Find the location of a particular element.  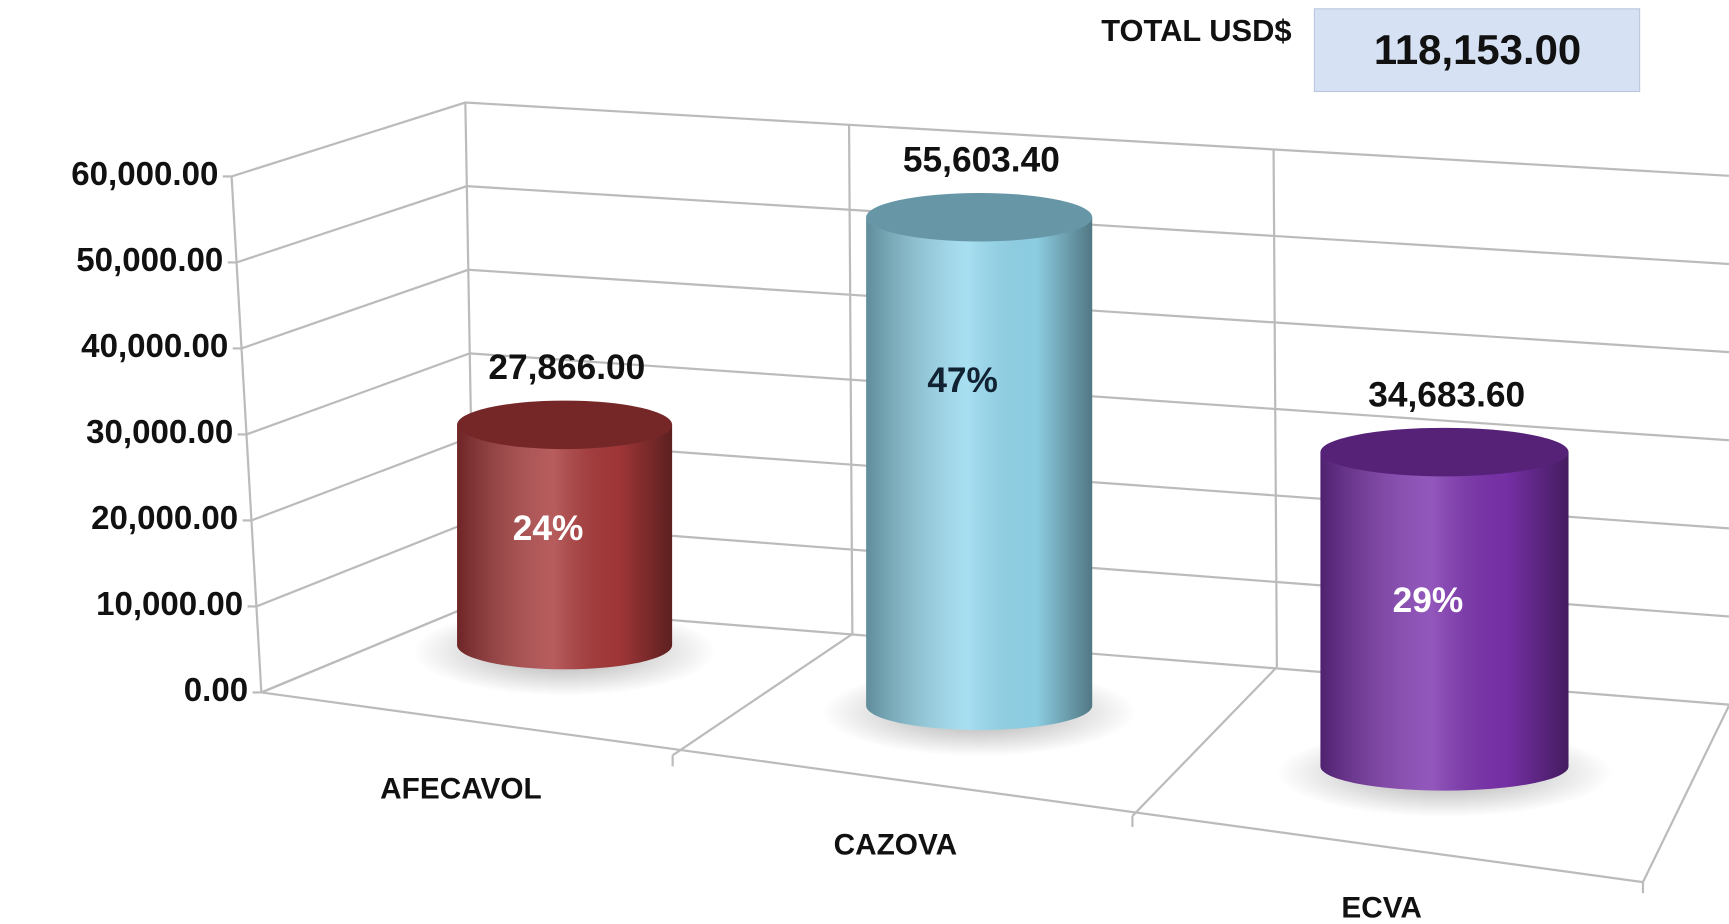

percentage-label: 47% is located at coordinates (962, 380).